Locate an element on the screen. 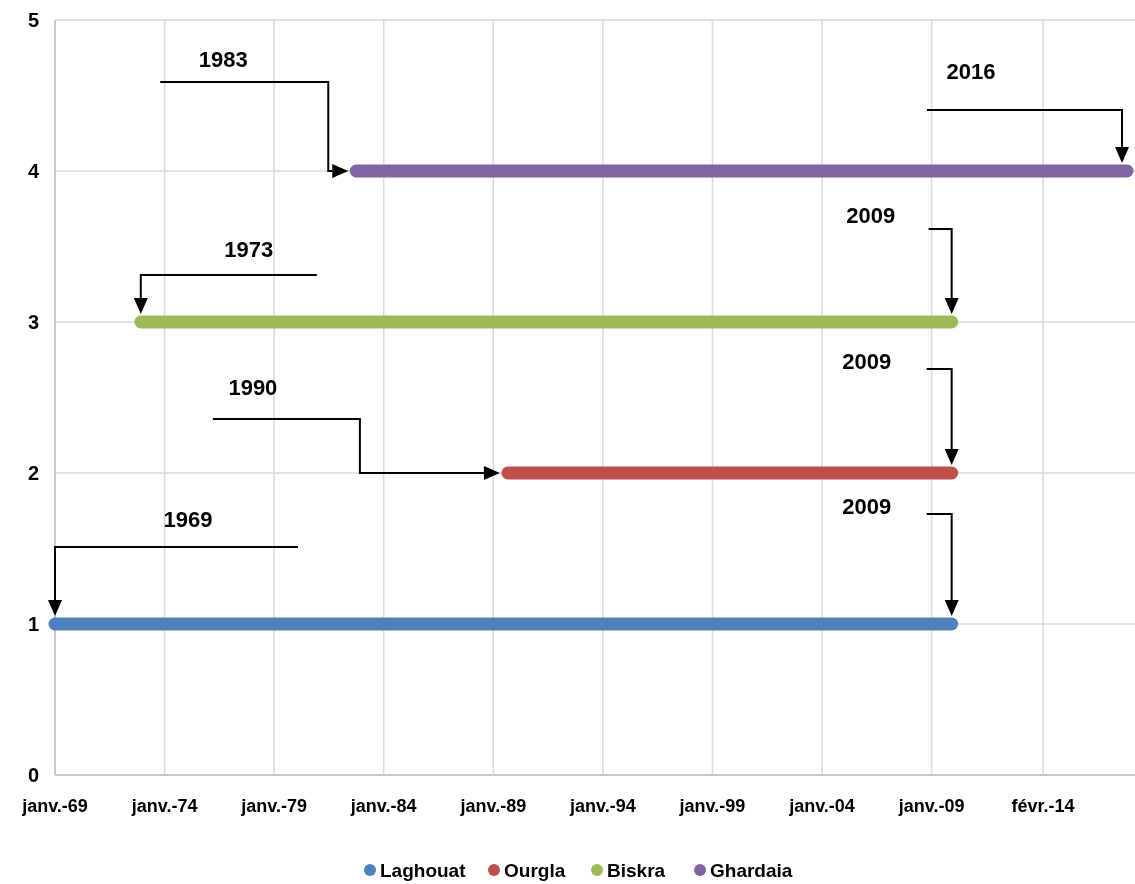  annotation: 1973 is located at coordinates (249, 249).